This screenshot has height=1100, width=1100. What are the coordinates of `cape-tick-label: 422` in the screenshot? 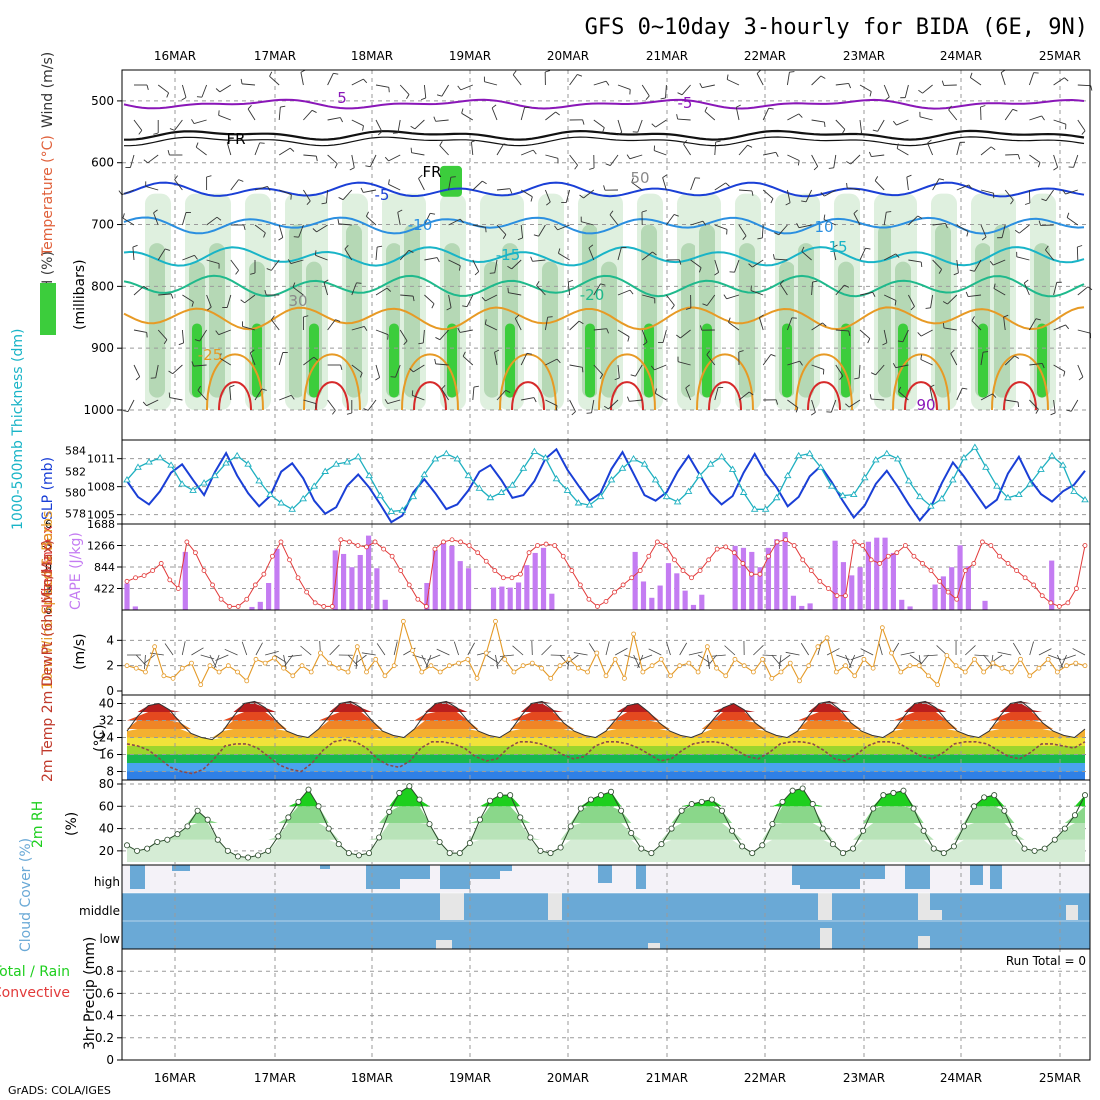 It's located at (104, 589).